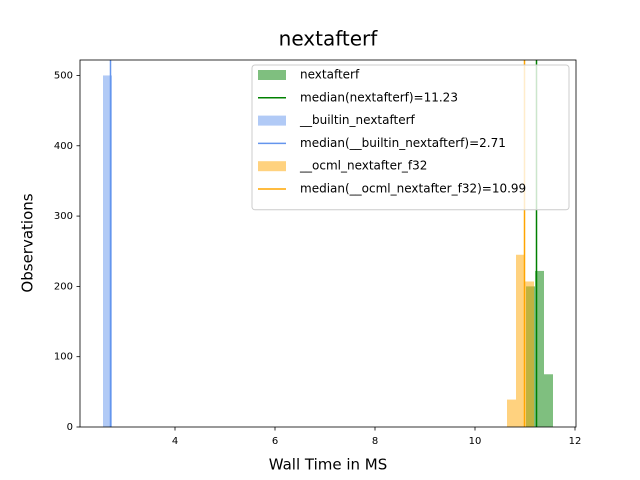  I want to click on y-tick-label: 0, so click(70, 427).